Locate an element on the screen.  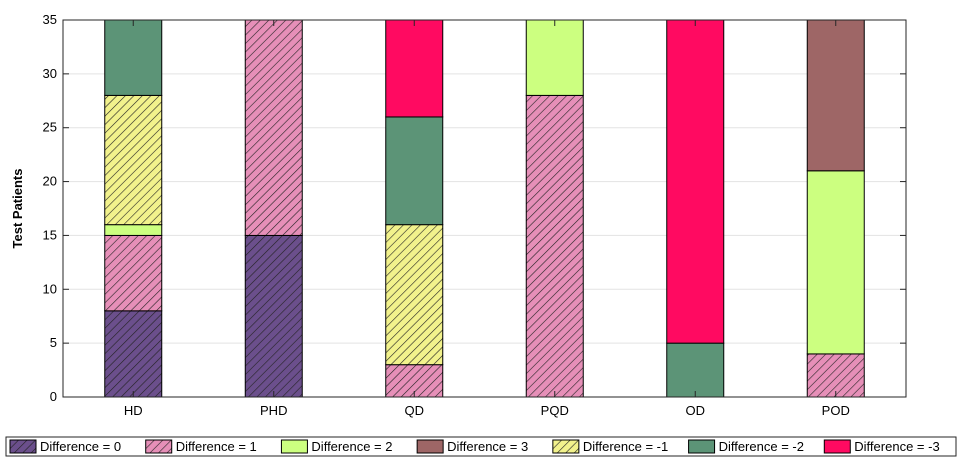
y-tick-label: 20 is located at coordinates (50, 181).